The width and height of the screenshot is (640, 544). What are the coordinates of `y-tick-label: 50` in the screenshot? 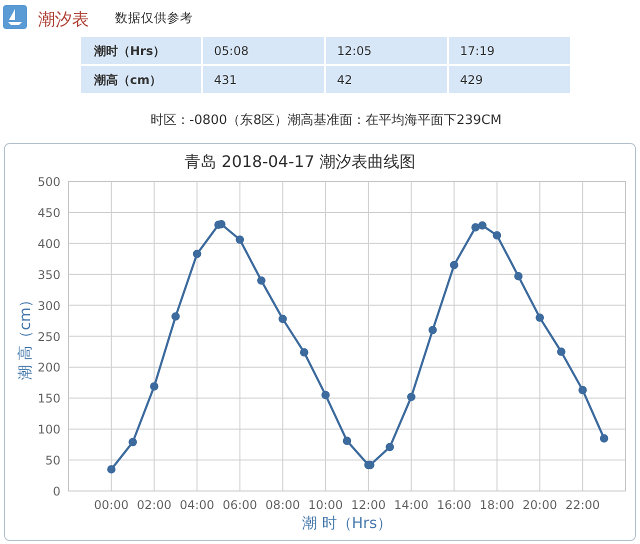 It's located at (52, 461).